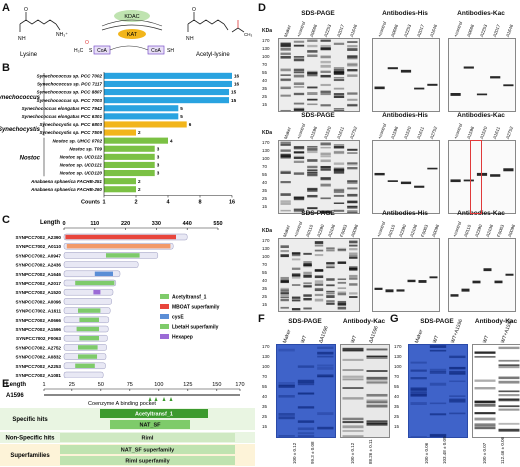 The image size is (520, 467). What do you see at coordinates (217, 224) in the screenshot?
I see `length-tick-label: 550` at bounding box center [217, 224].